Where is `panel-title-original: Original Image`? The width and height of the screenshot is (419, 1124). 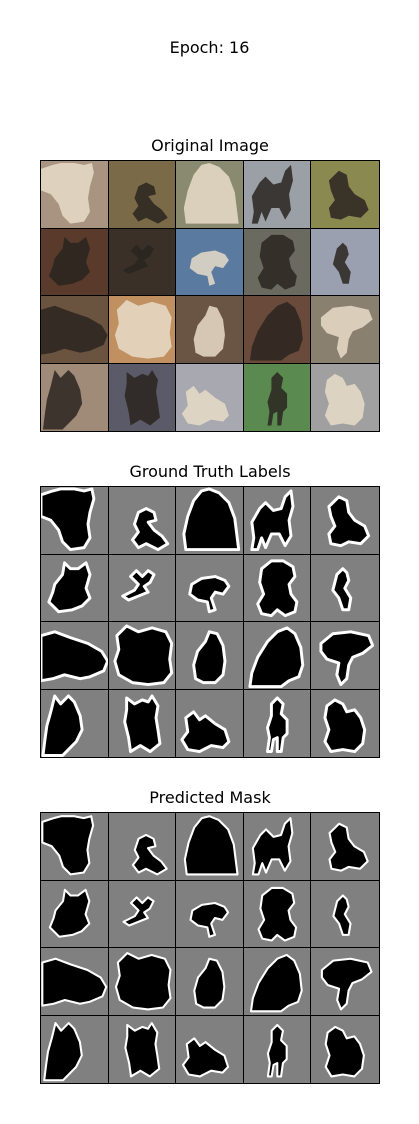
panel-title-original: Original Image is located at coordinates (210, 145).